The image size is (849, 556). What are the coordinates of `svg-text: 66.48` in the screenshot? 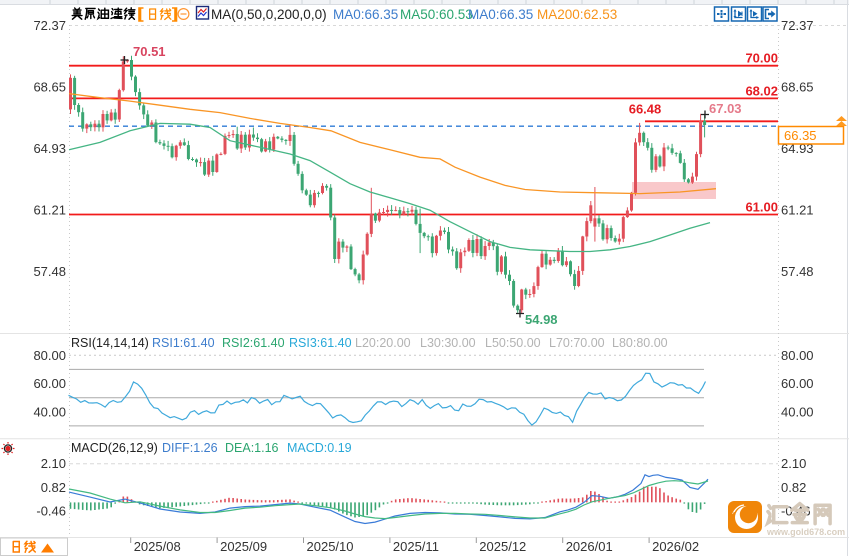 It's located at (645, 109).